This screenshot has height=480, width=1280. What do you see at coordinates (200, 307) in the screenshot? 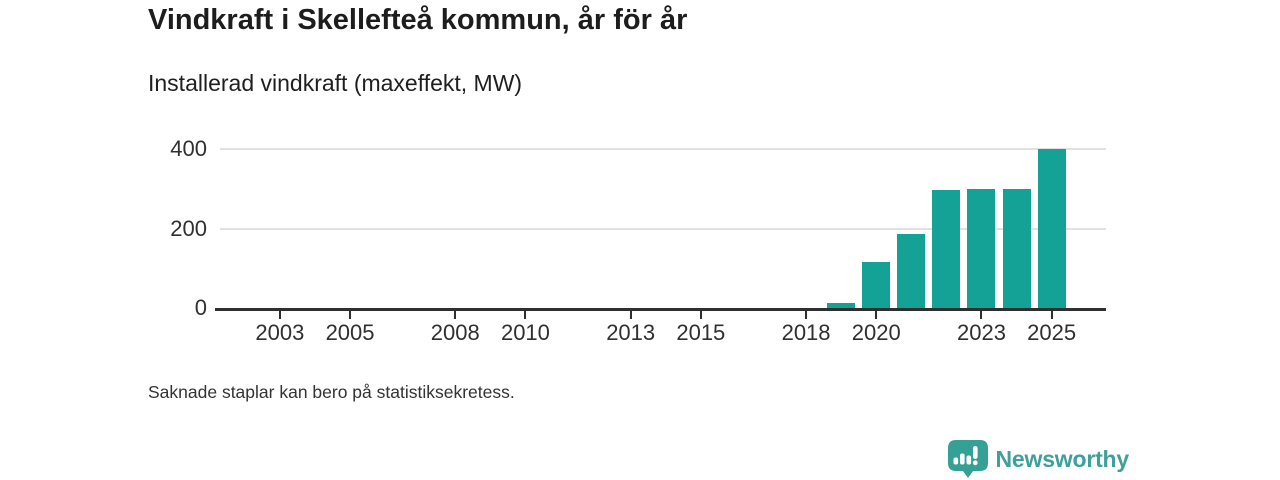
I see `y-axis-label-0: 0` at bounding box center [200, 307].